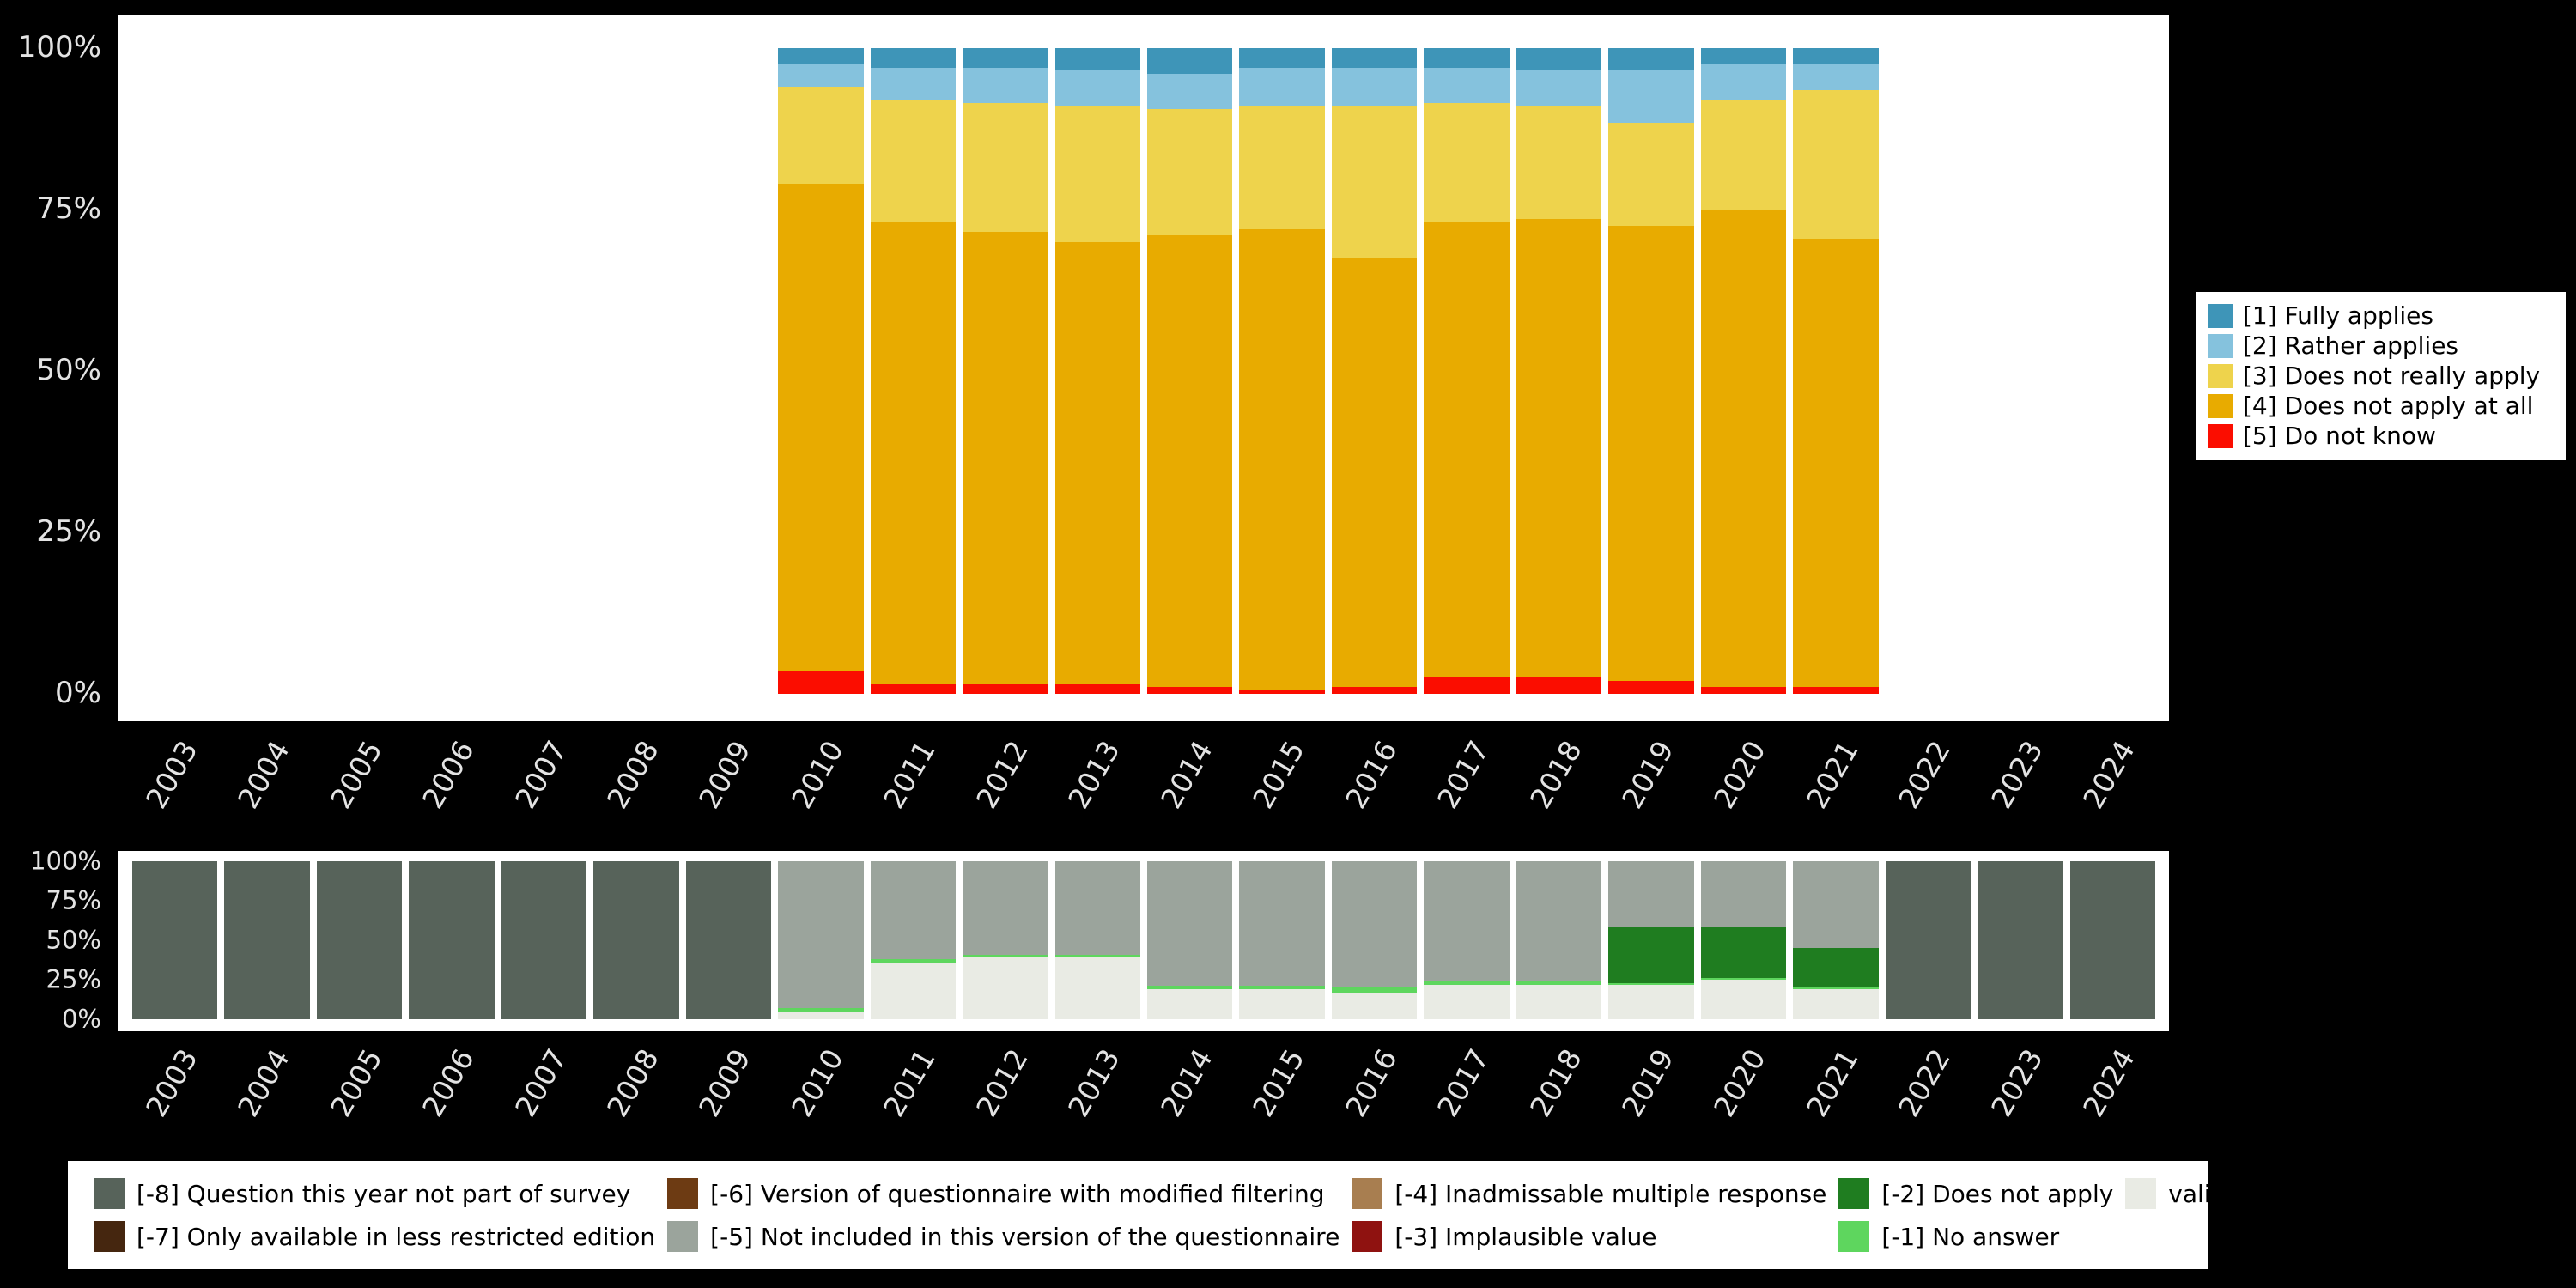  Describe the element at coordinates (1525, 1236) in the screenshot. I see `legend-label: [-3] Implausible value` at that location.